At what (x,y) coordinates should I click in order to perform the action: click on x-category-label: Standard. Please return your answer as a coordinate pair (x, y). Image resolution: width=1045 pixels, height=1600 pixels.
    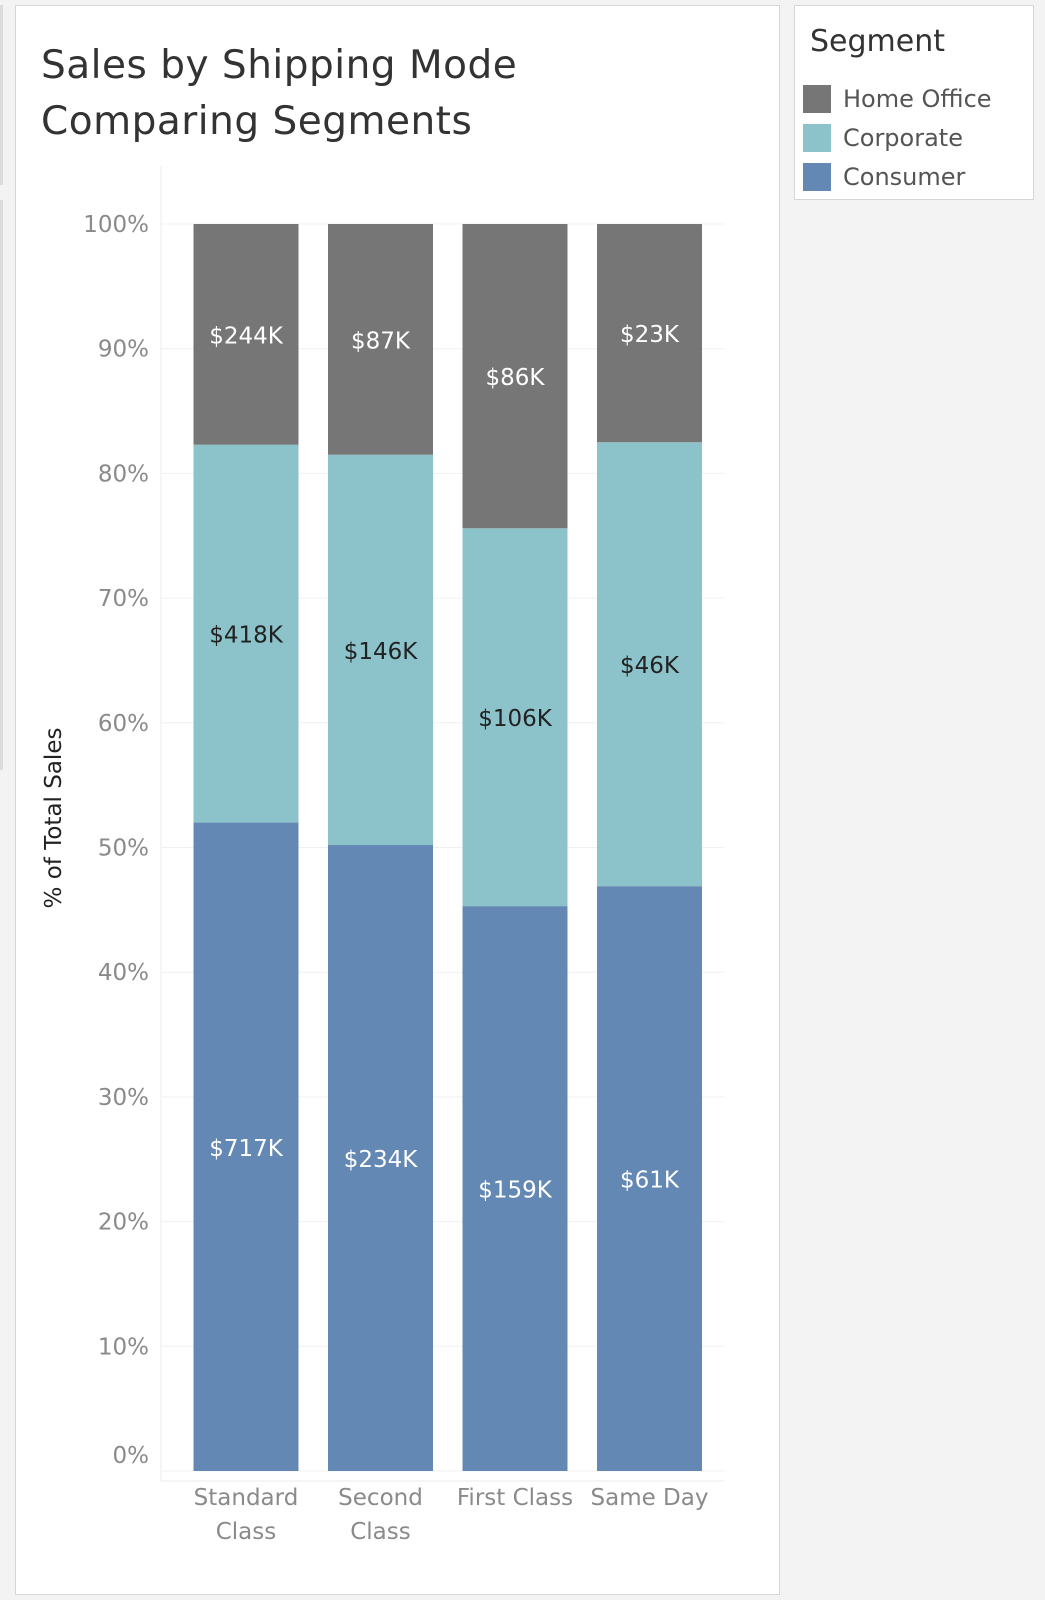
    Looking at the image, I should click on (246, 1498).